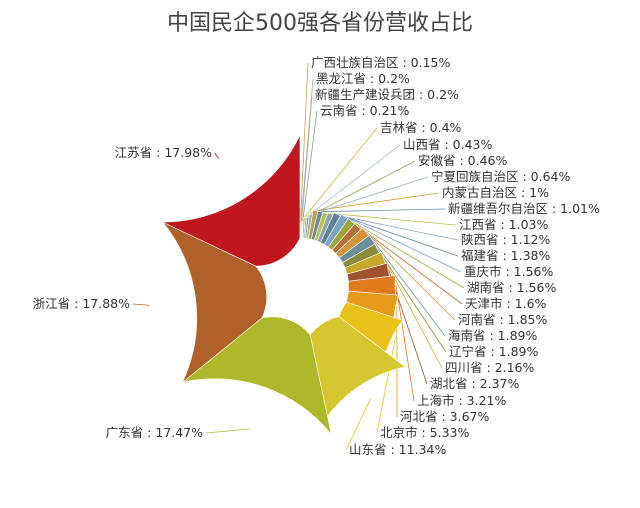  Describe the element at coordinates (502, 319) in the screenshot. I see `slice-label: 河南省 : 1.85%` at that location.